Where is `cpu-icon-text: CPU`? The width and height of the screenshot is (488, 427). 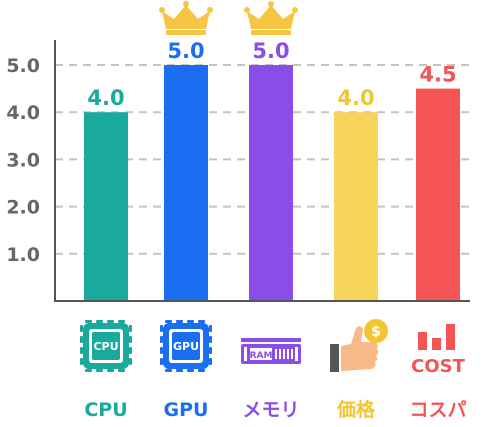 cpu-icon-text: CPU is located at coordinates (105, 346).